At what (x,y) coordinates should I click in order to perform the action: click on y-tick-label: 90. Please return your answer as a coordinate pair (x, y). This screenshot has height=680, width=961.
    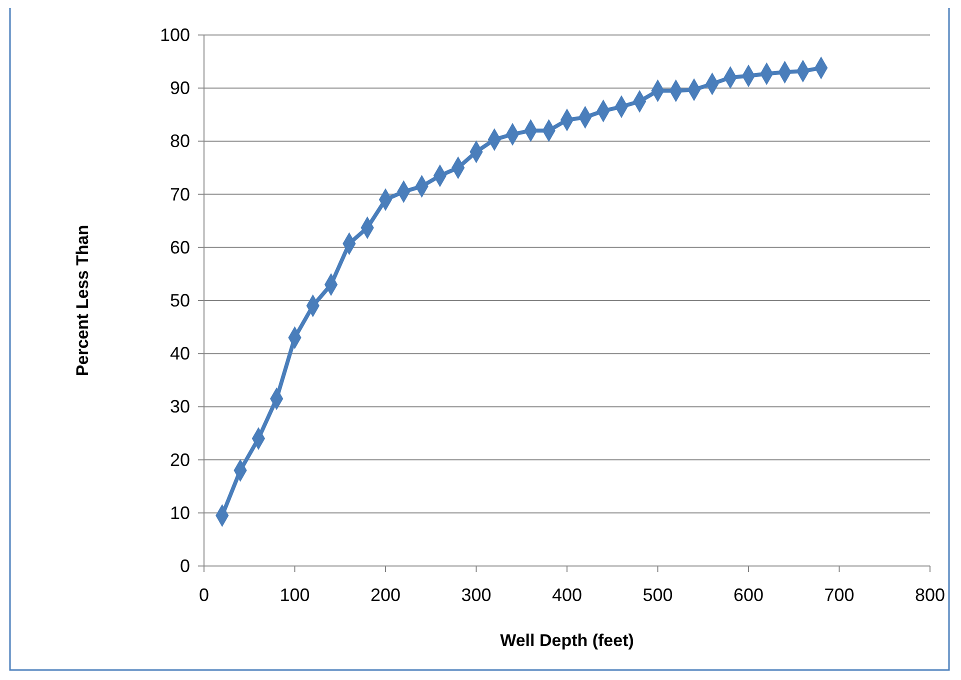
    Looking at the image, I should click on (180, 88).